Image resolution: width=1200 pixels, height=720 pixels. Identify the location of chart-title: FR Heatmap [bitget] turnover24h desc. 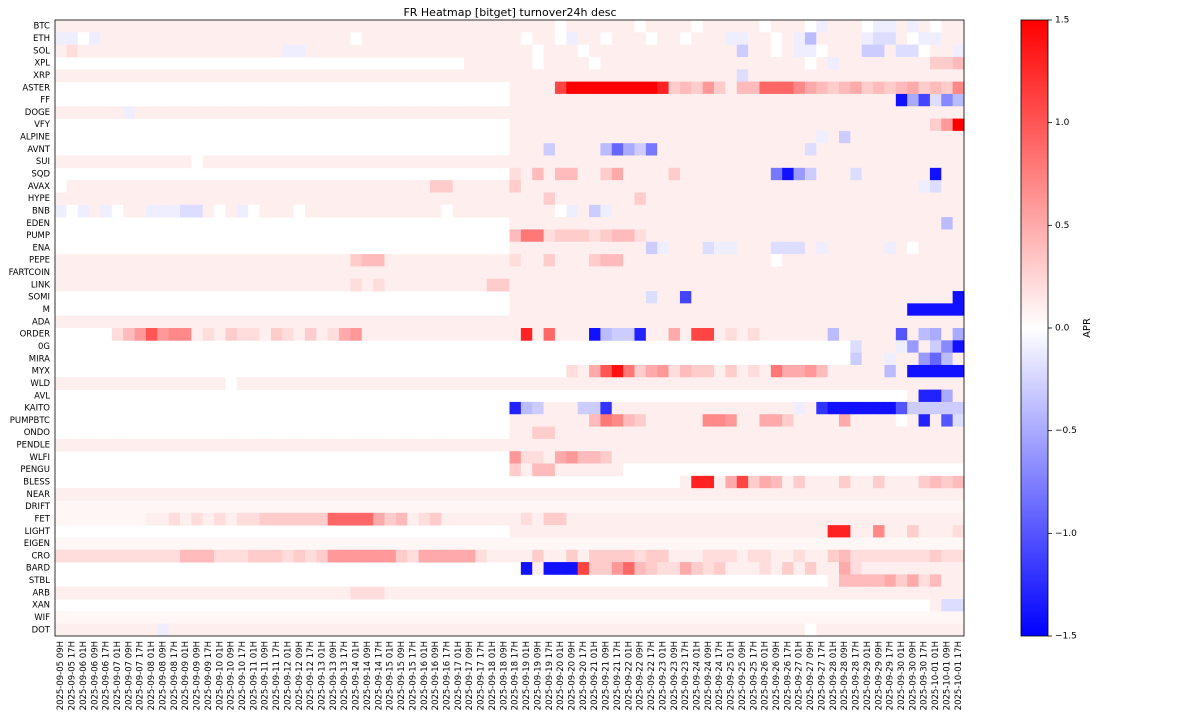
(509, 12).